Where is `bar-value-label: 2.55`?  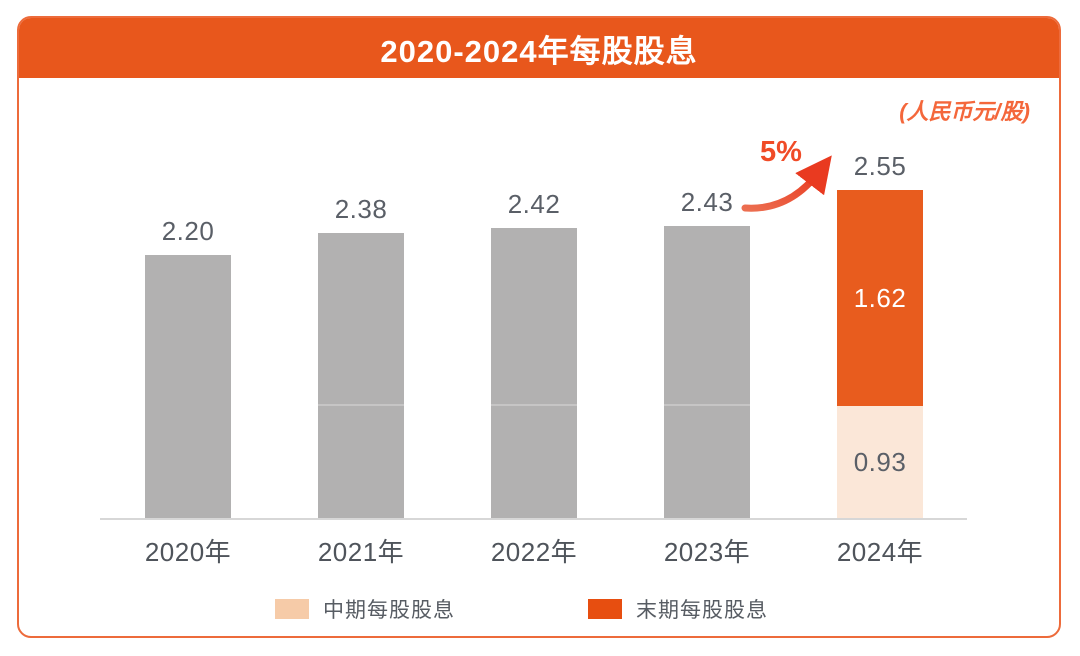 bar-value-label: 2.55 is located at coordinates (880, 166).